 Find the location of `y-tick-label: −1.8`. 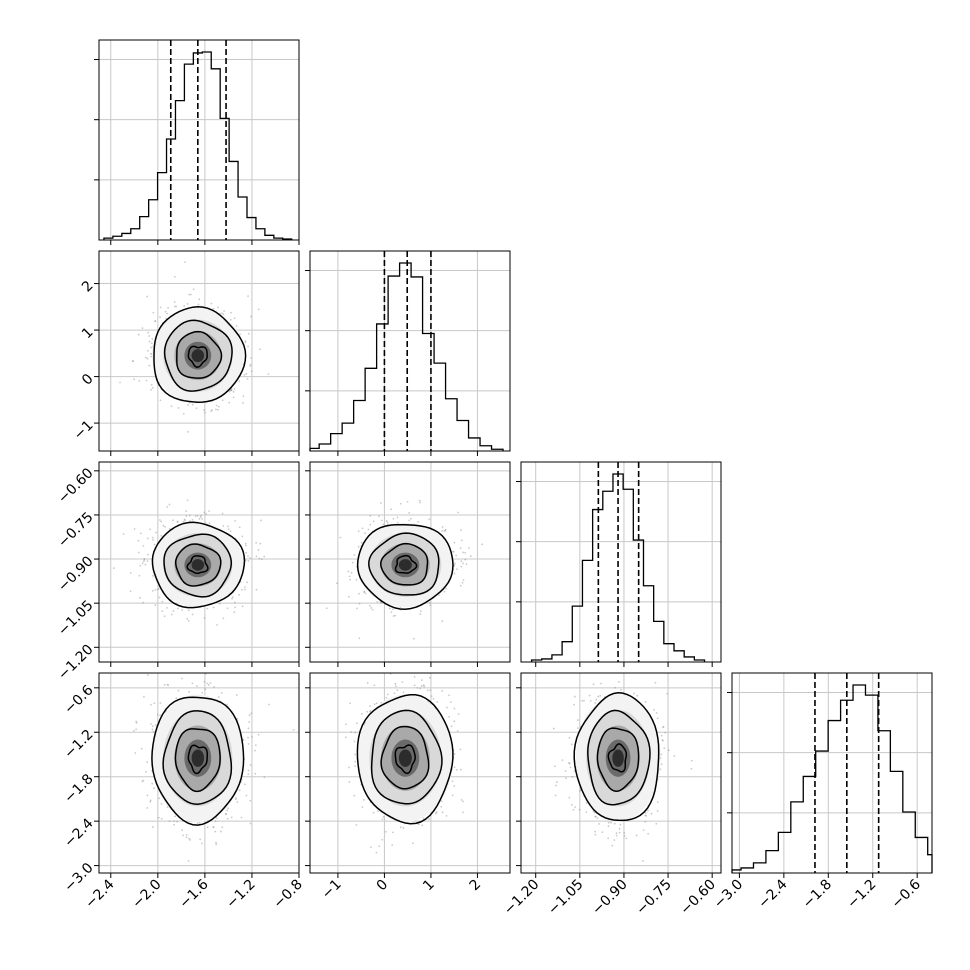

y-tick-label: −1.8 is located at coordinates (78, 788).